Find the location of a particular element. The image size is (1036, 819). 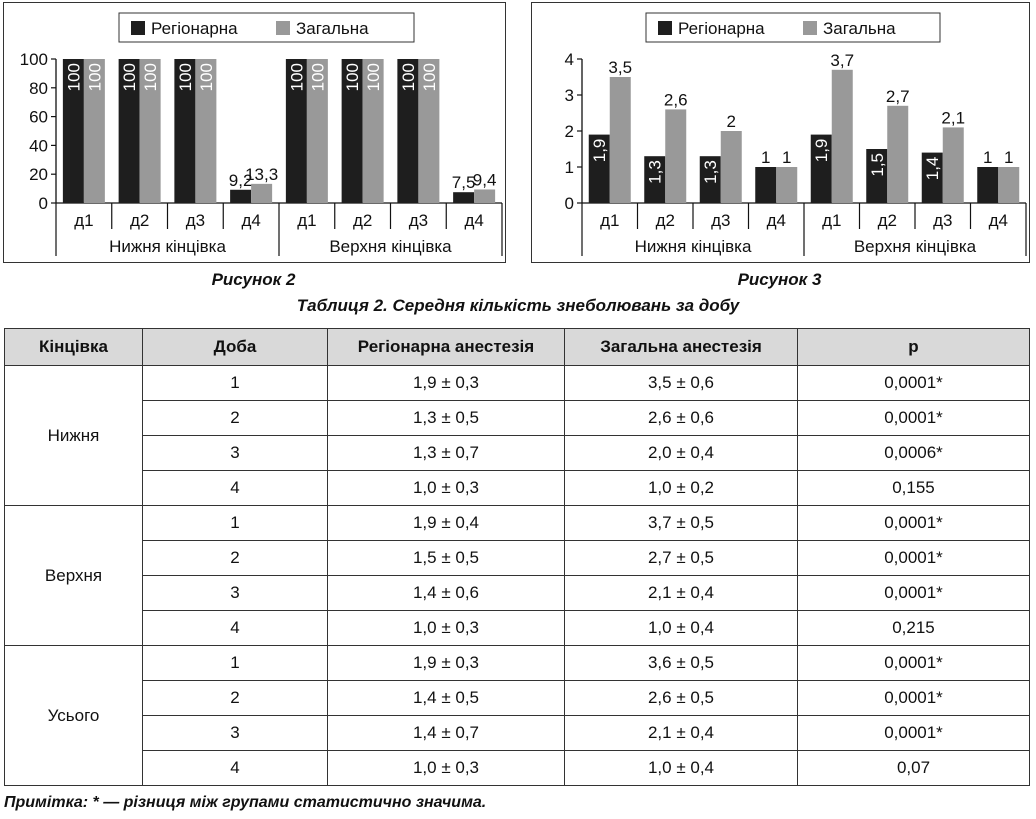

general-cell: 1,0 ± 0,4 is located at coordinates (681, 628).